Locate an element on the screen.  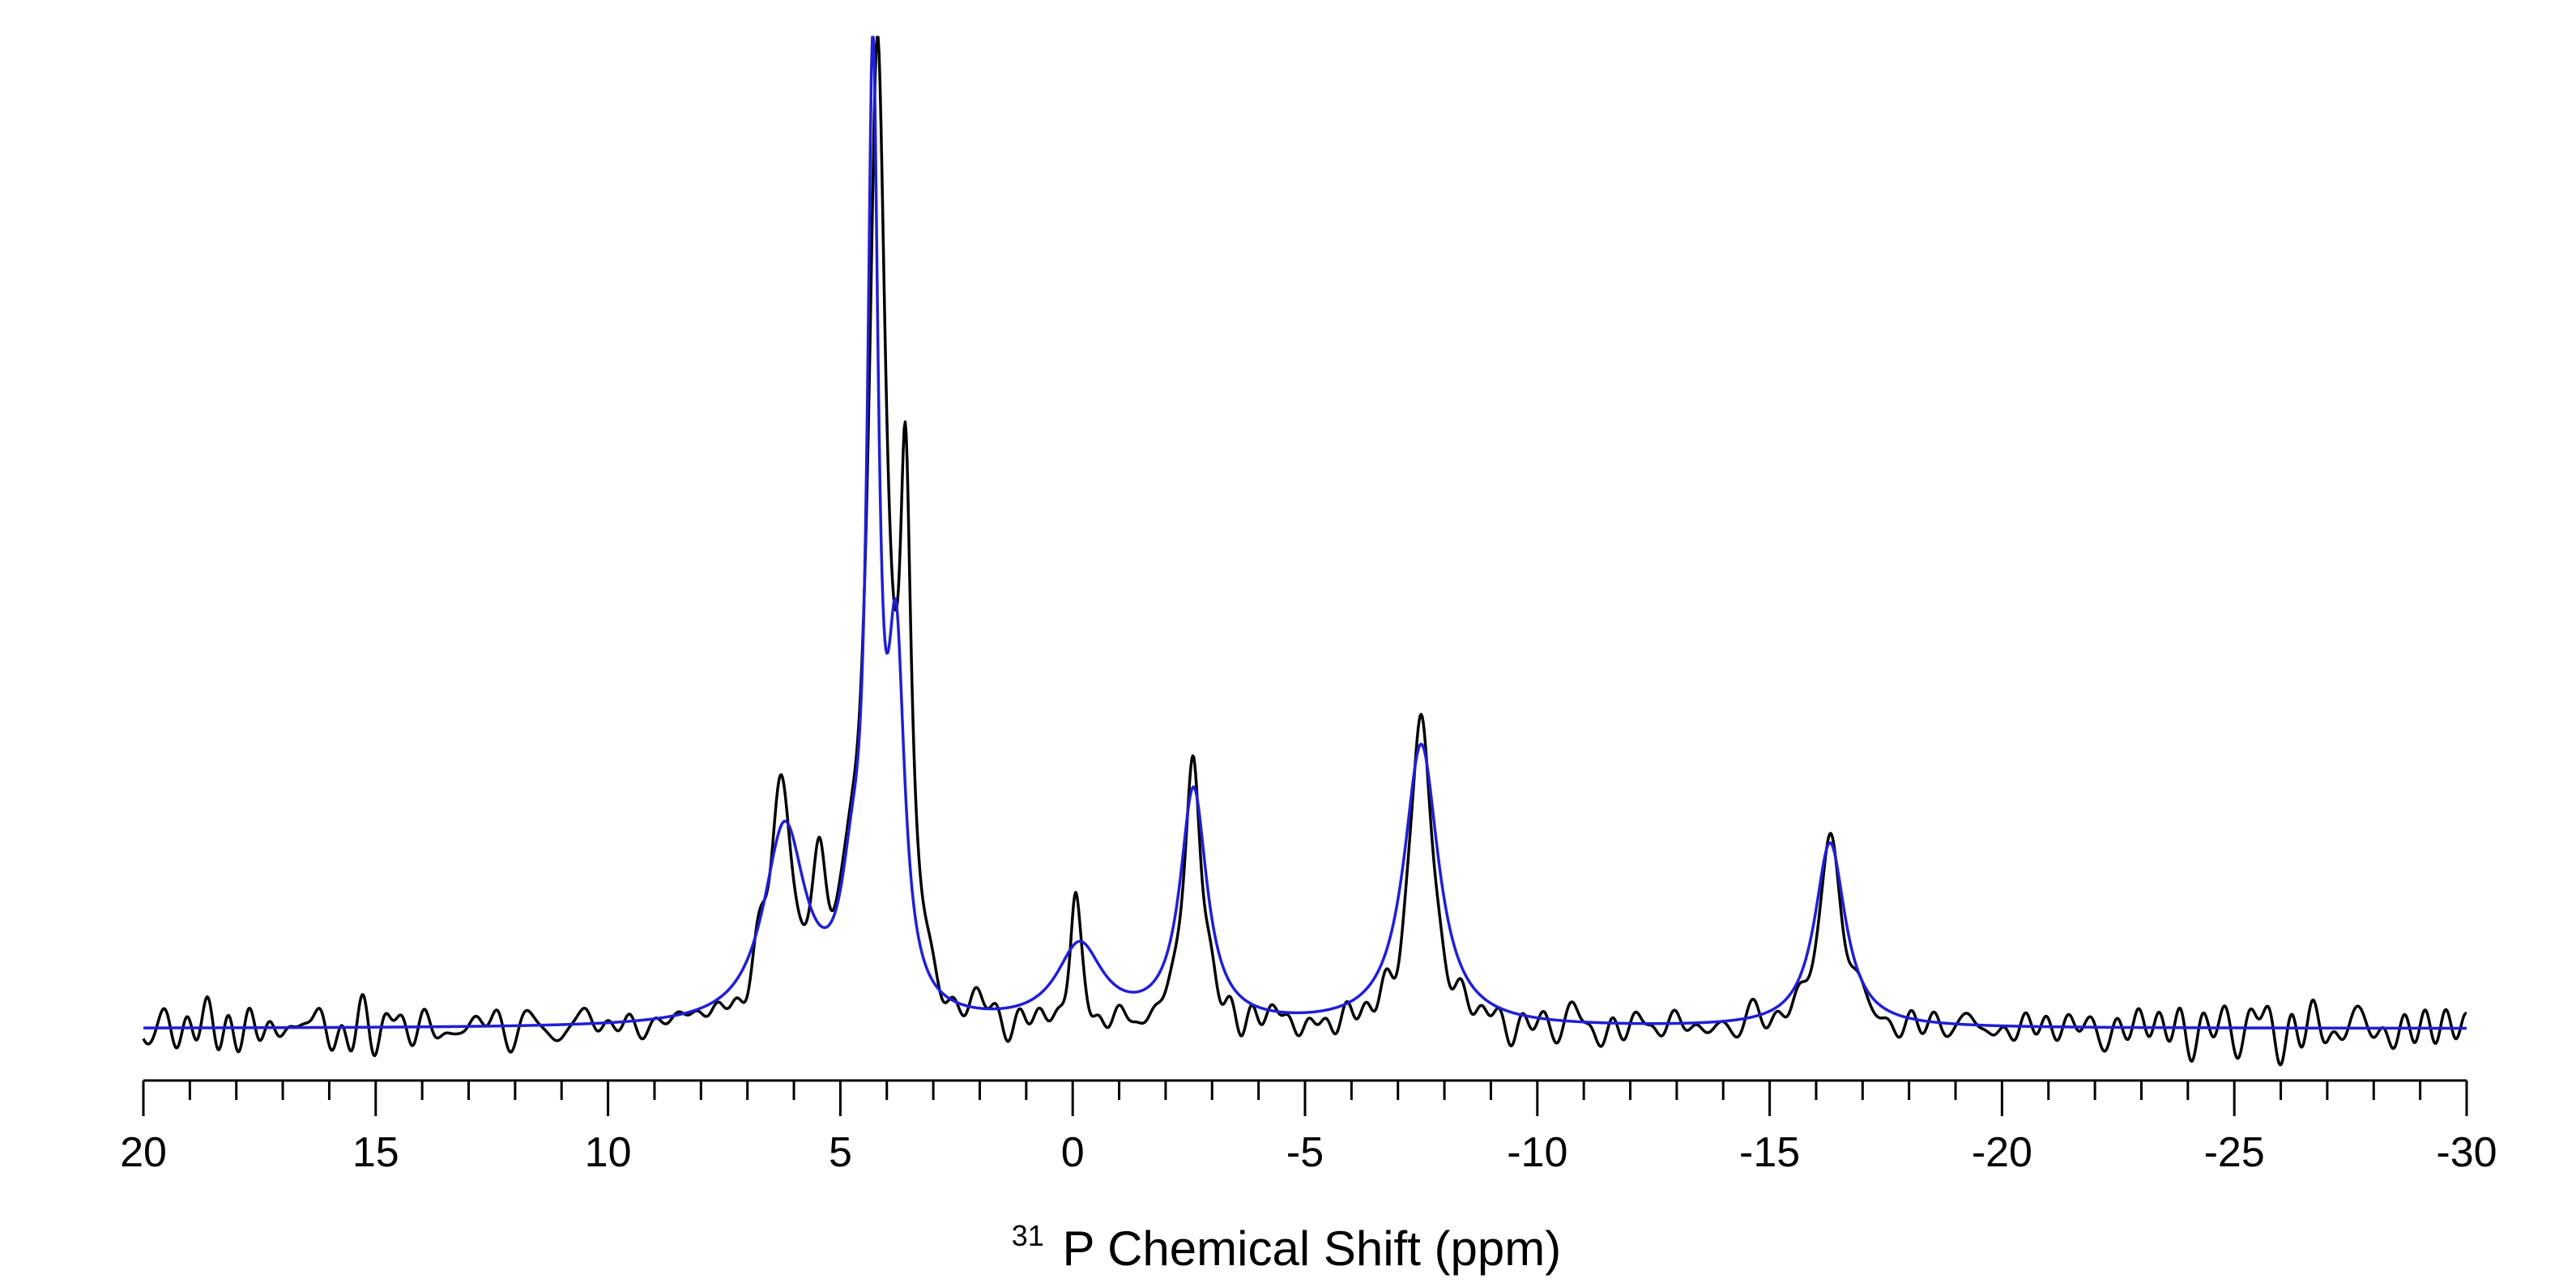
x-axis-title-superscript: 31 is located at coordinates (1028, 1235).